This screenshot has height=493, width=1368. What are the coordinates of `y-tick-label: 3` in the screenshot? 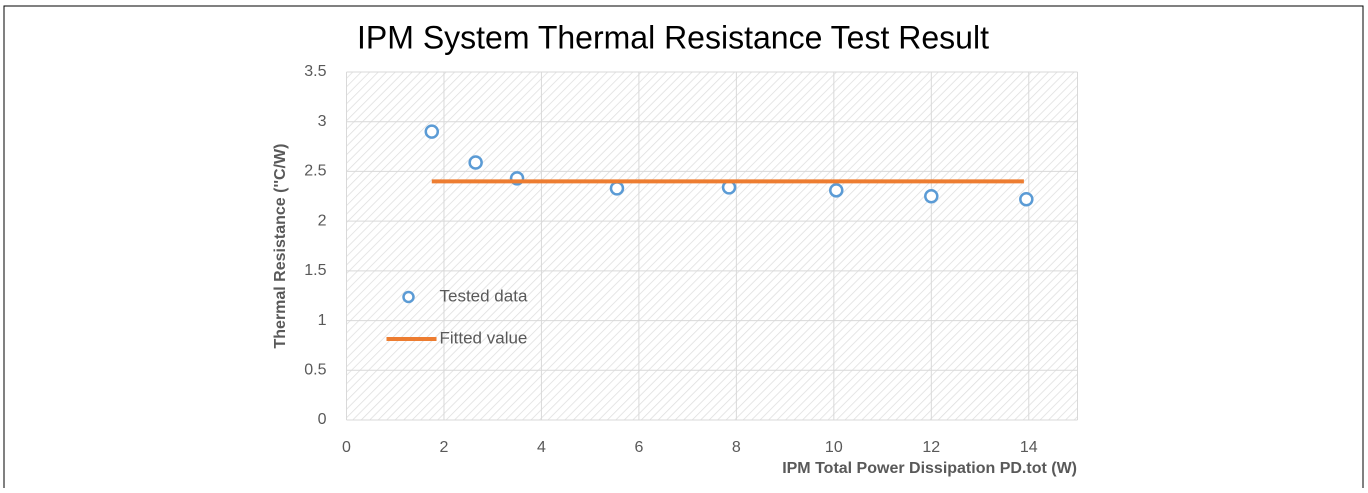 It's located at (322, 121).